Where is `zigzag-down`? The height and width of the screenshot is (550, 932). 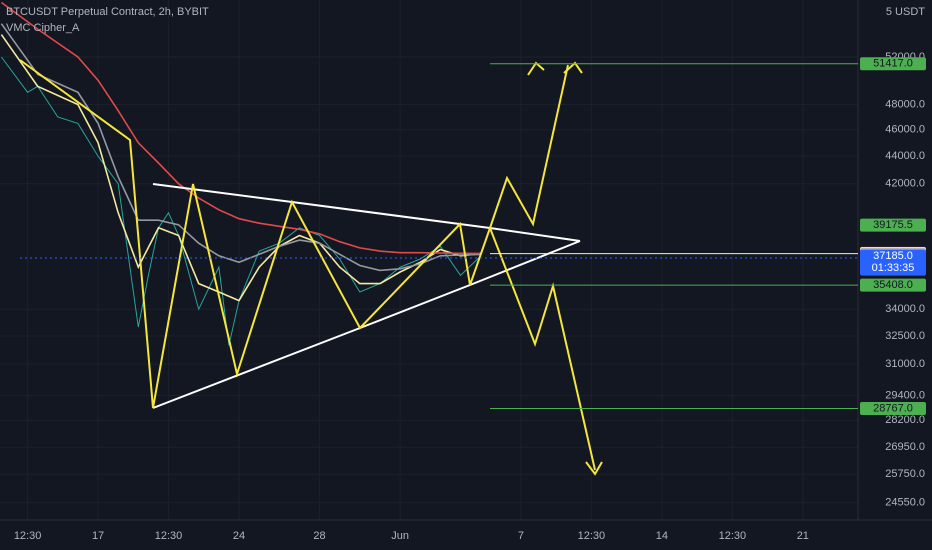 zigzag-down is located at coordinates (542, 349).